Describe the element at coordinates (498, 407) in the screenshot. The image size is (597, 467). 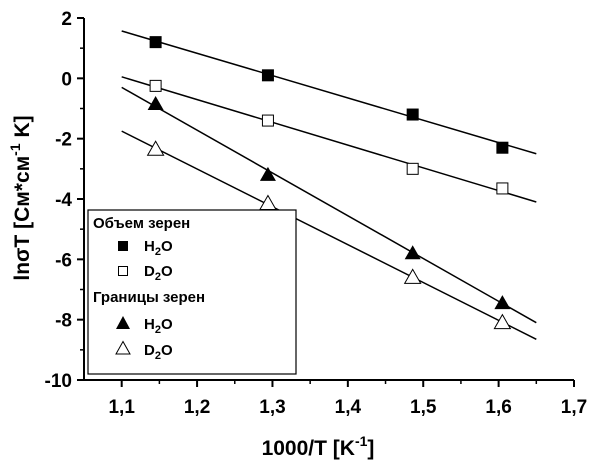
I see `x-tick-label: 1,6` at that location.